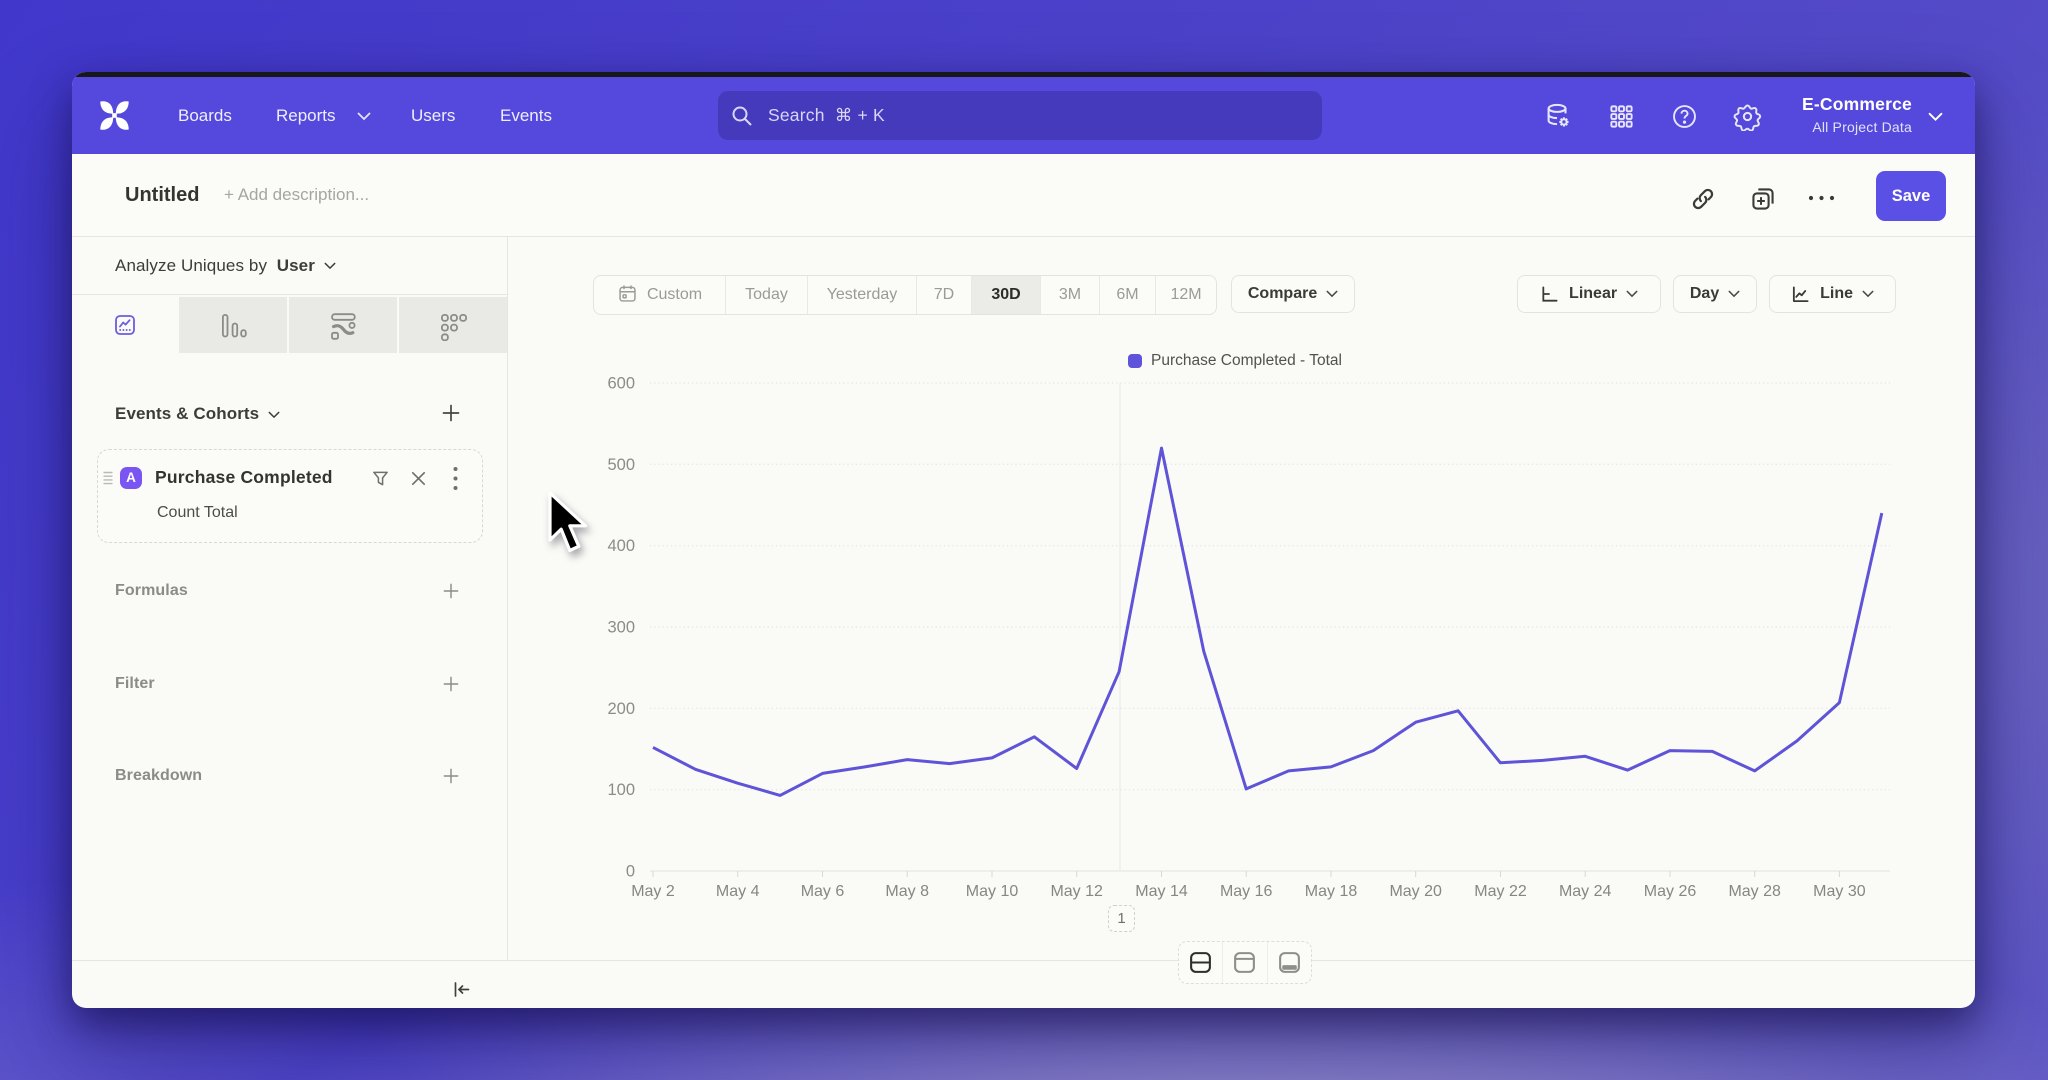 The height and width of the screenshot is (1080, 2048). Describe the element at coordinates (1585, 891) in the screenshot. I see `svg-text: May 24` at that location.